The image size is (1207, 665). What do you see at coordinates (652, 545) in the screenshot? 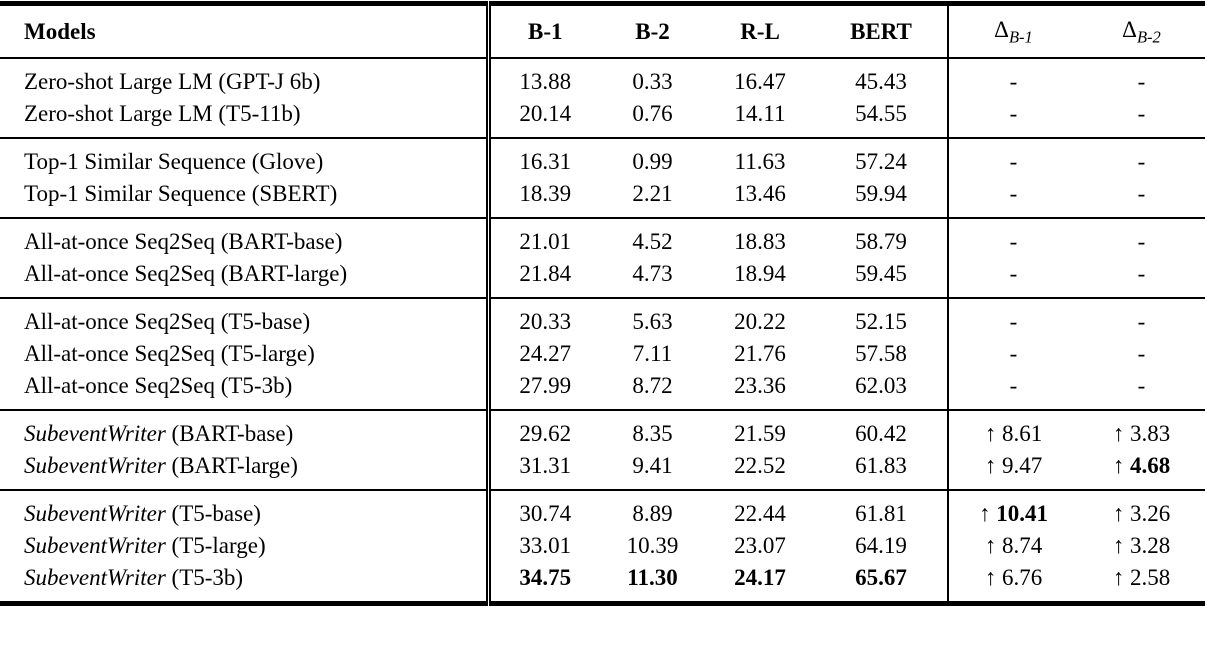
I see `metric-value: 10.39` at bounding box center [652, 545].